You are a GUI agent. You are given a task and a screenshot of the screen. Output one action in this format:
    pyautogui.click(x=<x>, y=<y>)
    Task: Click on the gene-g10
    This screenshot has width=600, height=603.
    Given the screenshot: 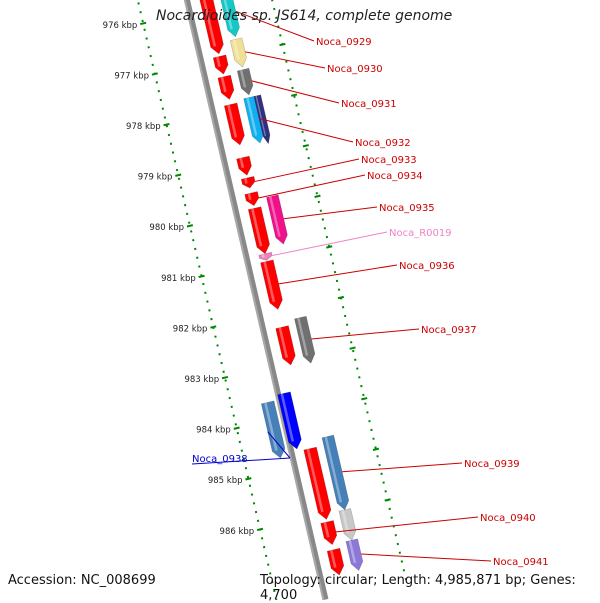 What is the action you would take?
    pyautogui.click(x=244, y=165)
    